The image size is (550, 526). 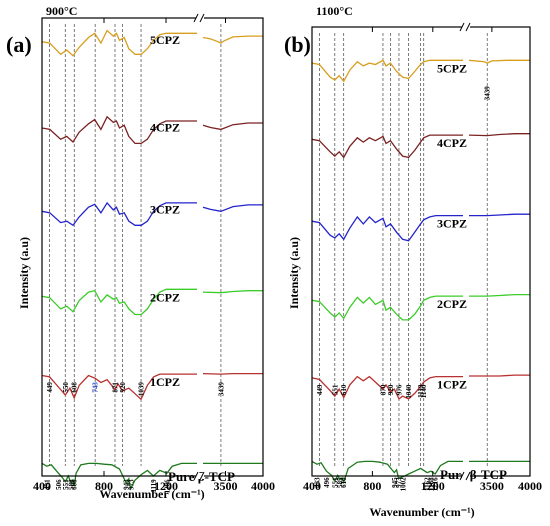 I want to click on peak-annotation: 870, so click(x=384, y=389).